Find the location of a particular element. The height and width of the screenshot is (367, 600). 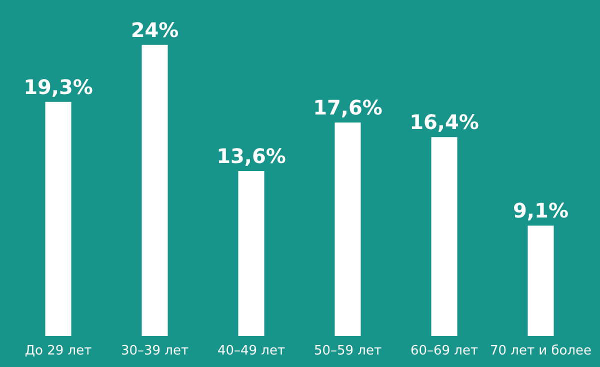

x-tick-label: До 29 лет is located at coordinates (58, 351).